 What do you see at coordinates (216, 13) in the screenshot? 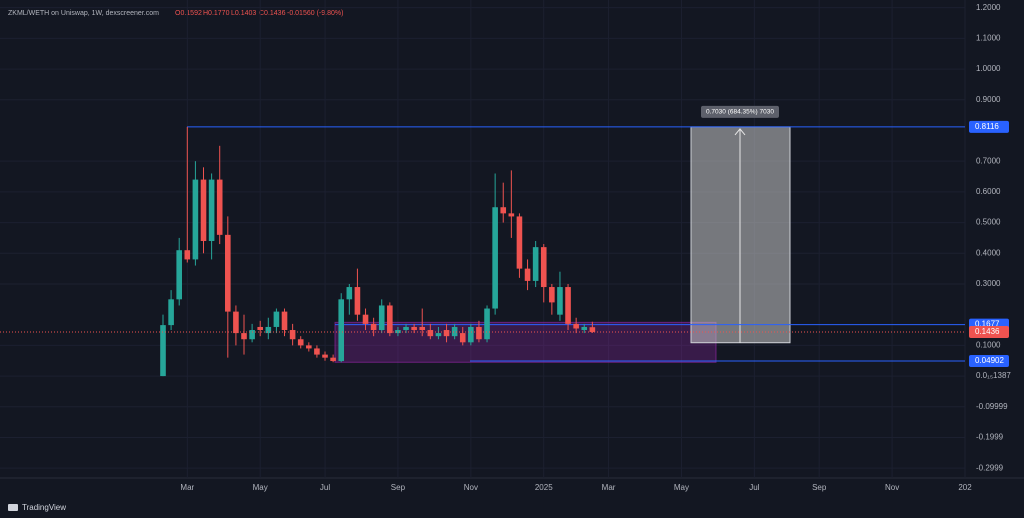
I see `status-value: H0.1770` at bounding box center [216, 13].